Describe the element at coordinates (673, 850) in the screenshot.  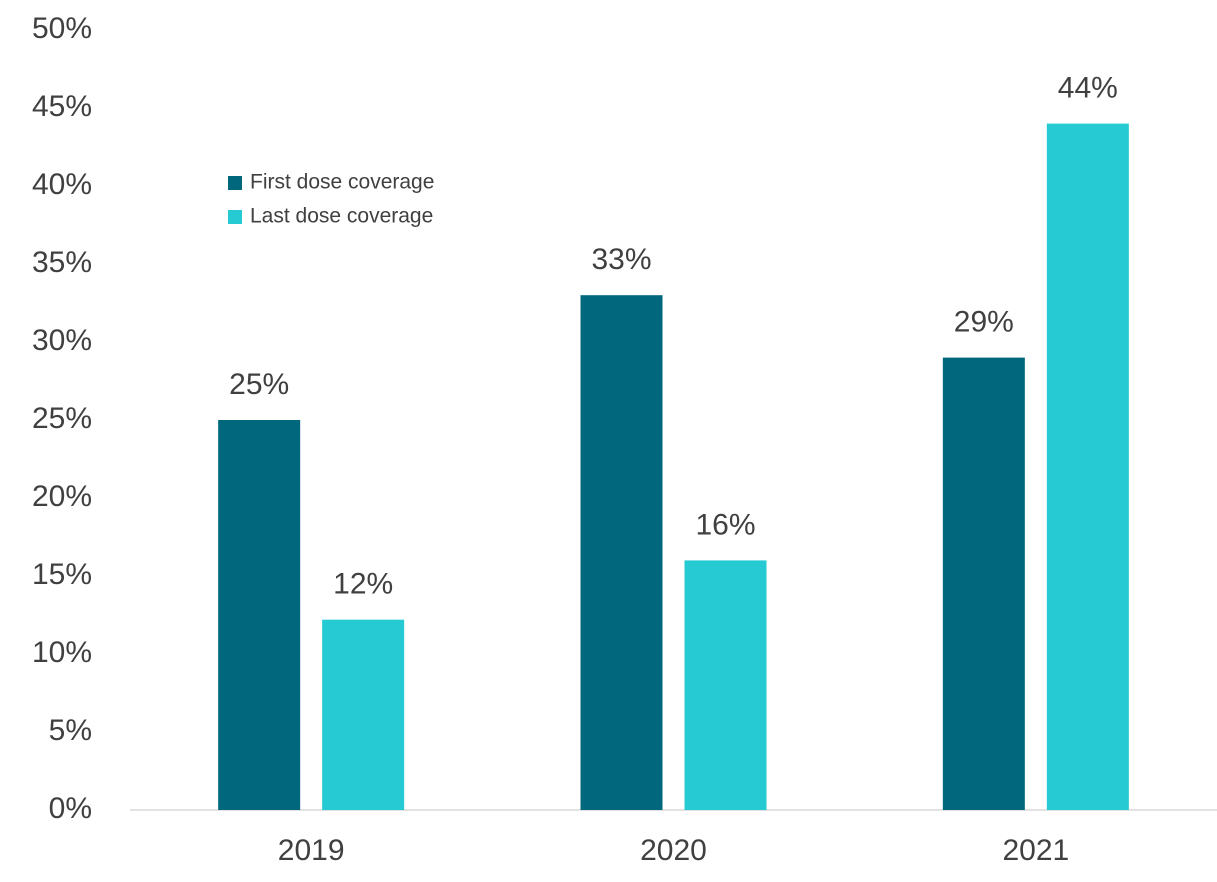
I see `x-tick-label: 2020` at that location.